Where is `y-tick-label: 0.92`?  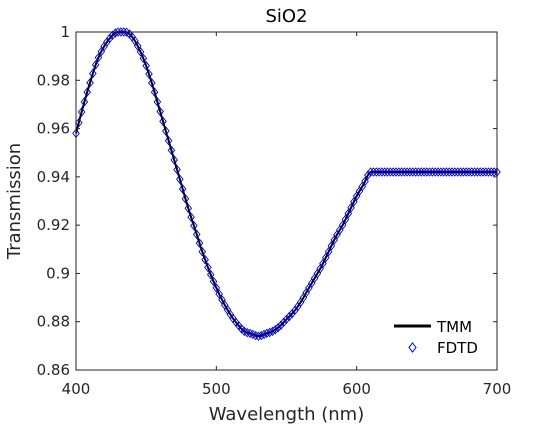 y-tick-label: 0.92 is located at coordinates (53, 225).